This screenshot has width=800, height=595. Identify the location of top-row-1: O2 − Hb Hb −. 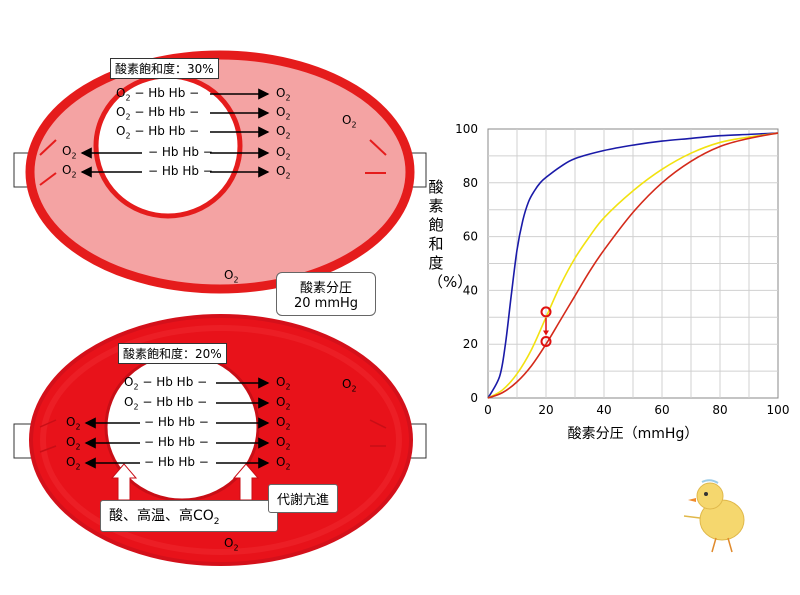
(158, 94).